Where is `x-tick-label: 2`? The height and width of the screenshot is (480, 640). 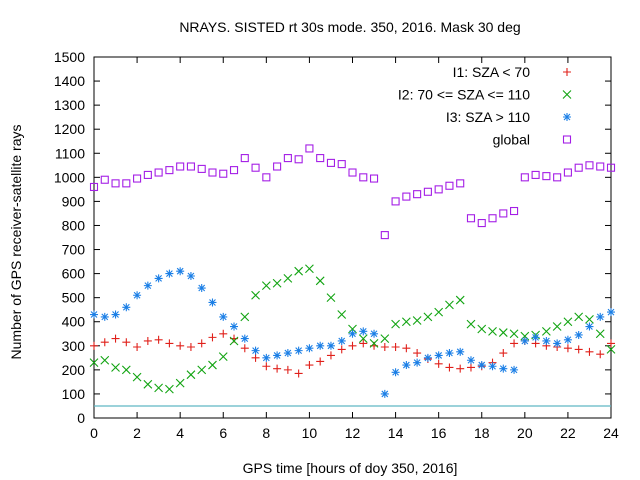
x-tick-label: 2 is located at coordinates (137, 433).